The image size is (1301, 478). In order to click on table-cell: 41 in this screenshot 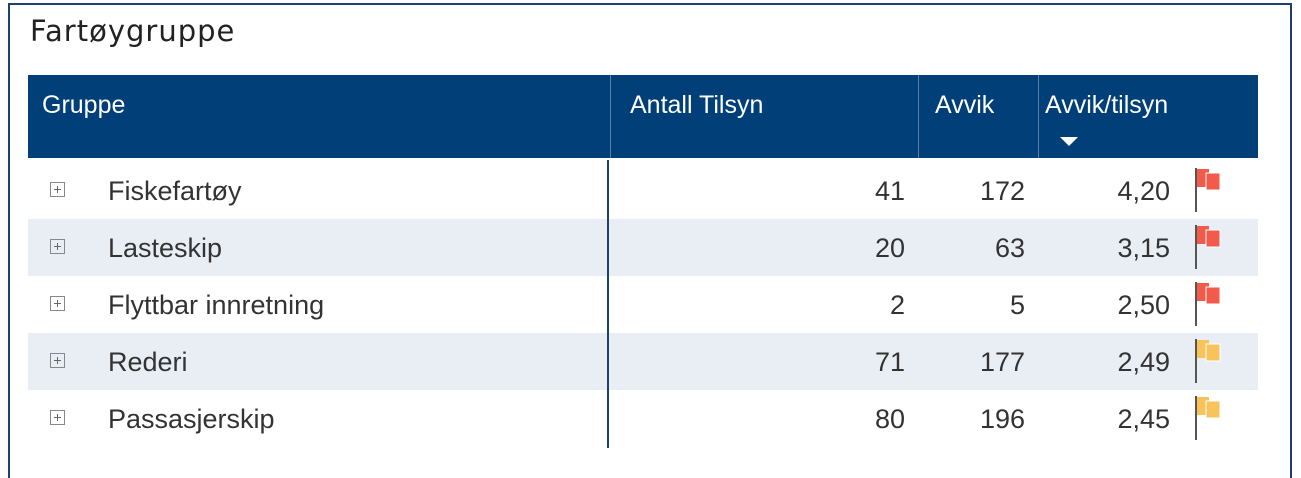, I will do `click(889, 191)`.